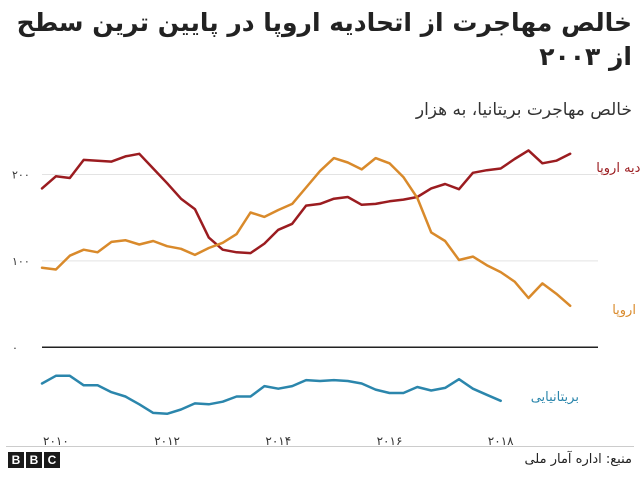 The width and height of the screenshot is (640, 499). Describe the element at coordinates (52, 460) in the screenshot. I see `logo-letter: C` at that location.